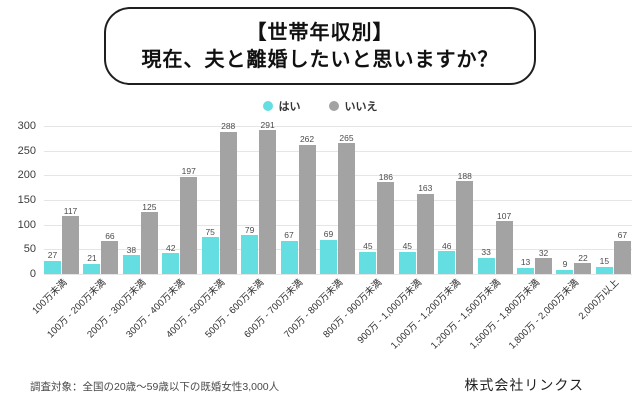 The width and height of the screenshot is (640, 409). I want to click on page-title-line2: 現在、夫と離婚したいと思いますか？, so click(320, 59).